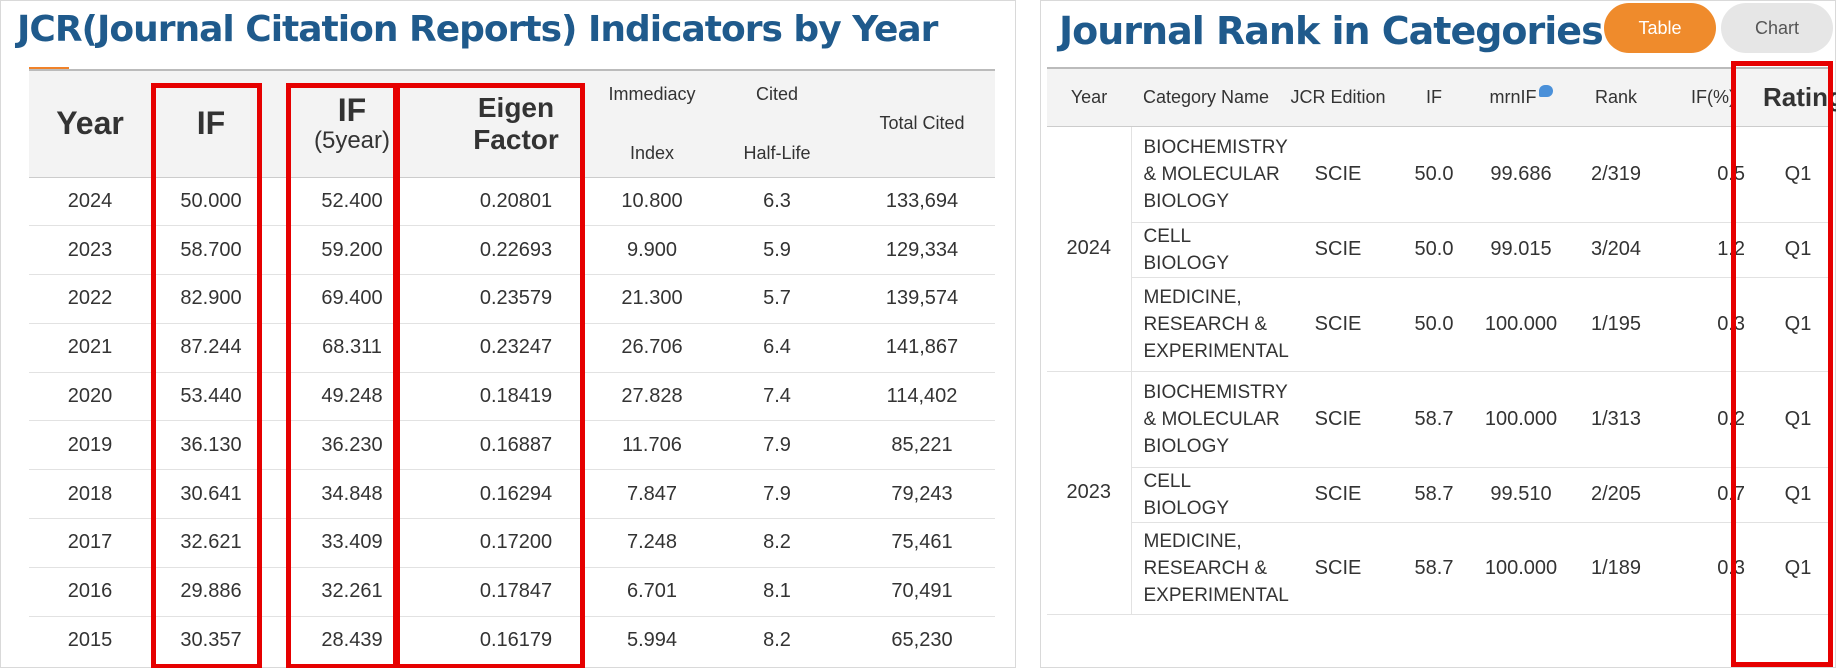 This screenshot has width=1836, height=668. Describe the element at coordinates (90, 494) in the screenshot. I see `cell-year: 2018` at that location.